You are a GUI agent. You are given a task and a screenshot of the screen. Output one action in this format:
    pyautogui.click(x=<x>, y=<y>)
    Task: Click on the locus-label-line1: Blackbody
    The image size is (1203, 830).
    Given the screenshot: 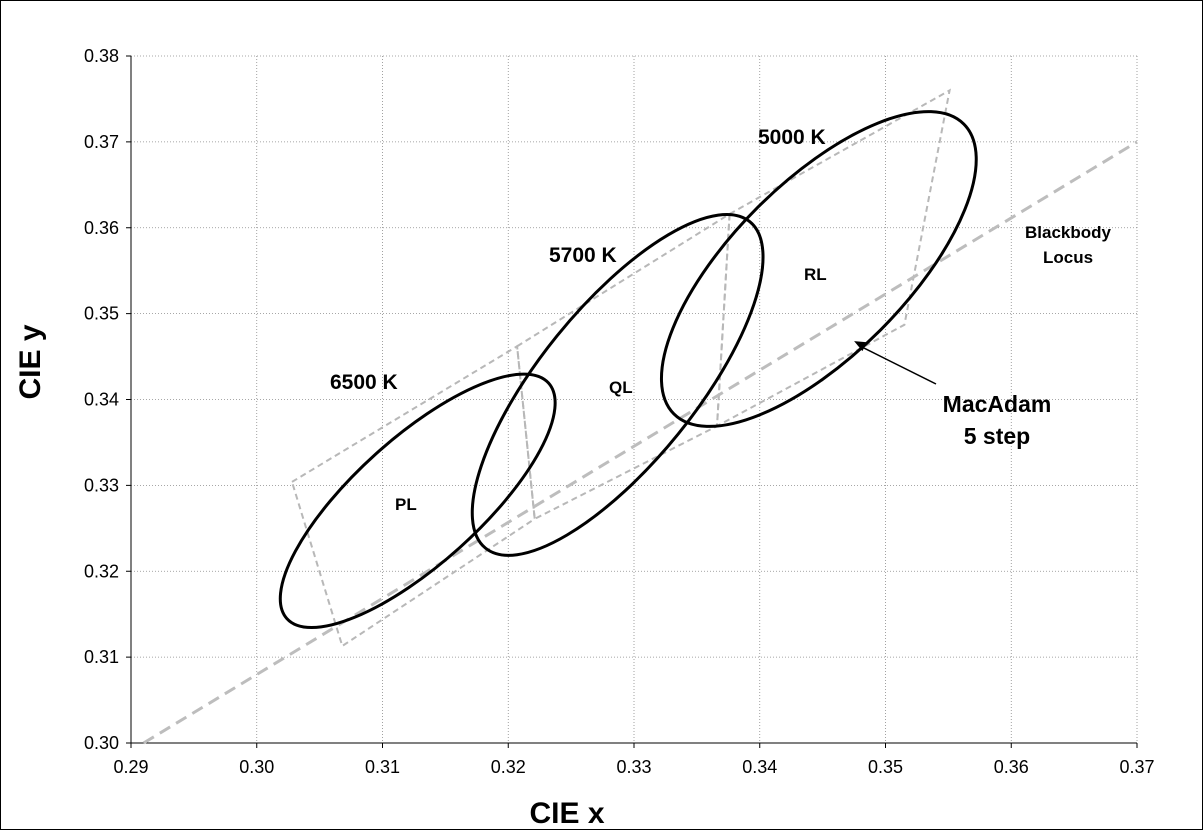 What is the action you would take?
    pyautogui.click(x=1068, y=232)
    